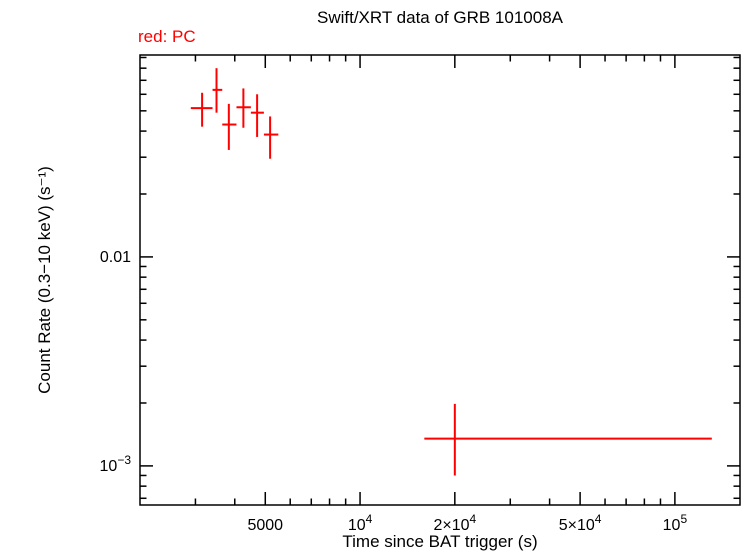 This screenshot has width=746, height=558. Describe the element at coordinates (580, 523) in the screenshot. I see `x-tick-label: 5×10⁴` at that location.